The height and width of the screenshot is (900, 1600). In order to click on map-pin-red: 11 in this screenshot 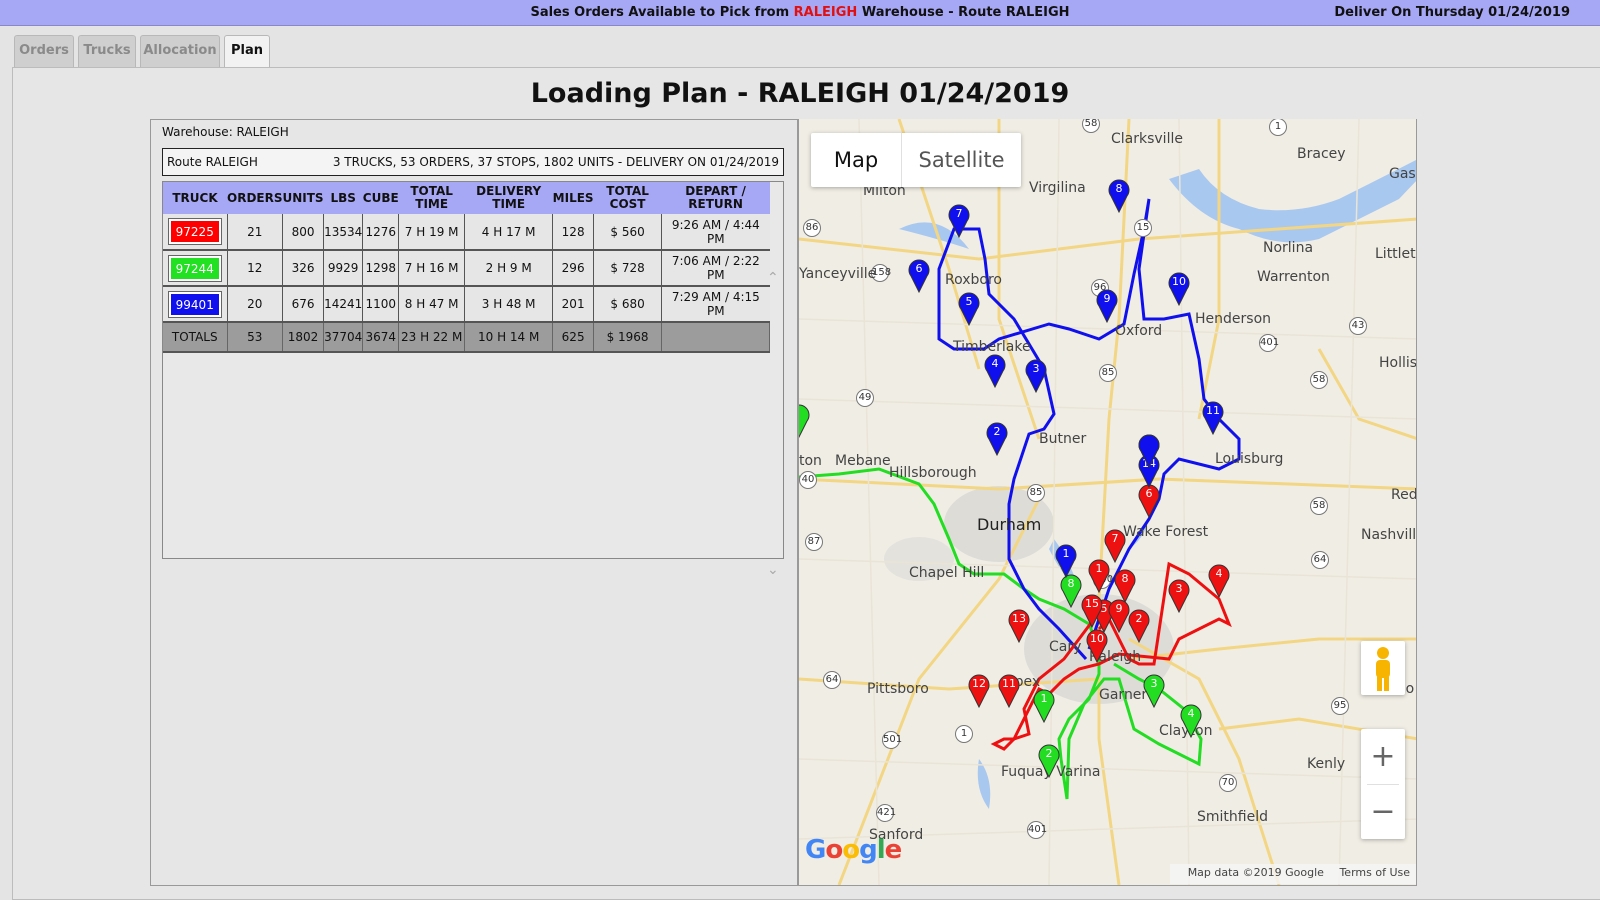, I will do `click(1009, 691)`.